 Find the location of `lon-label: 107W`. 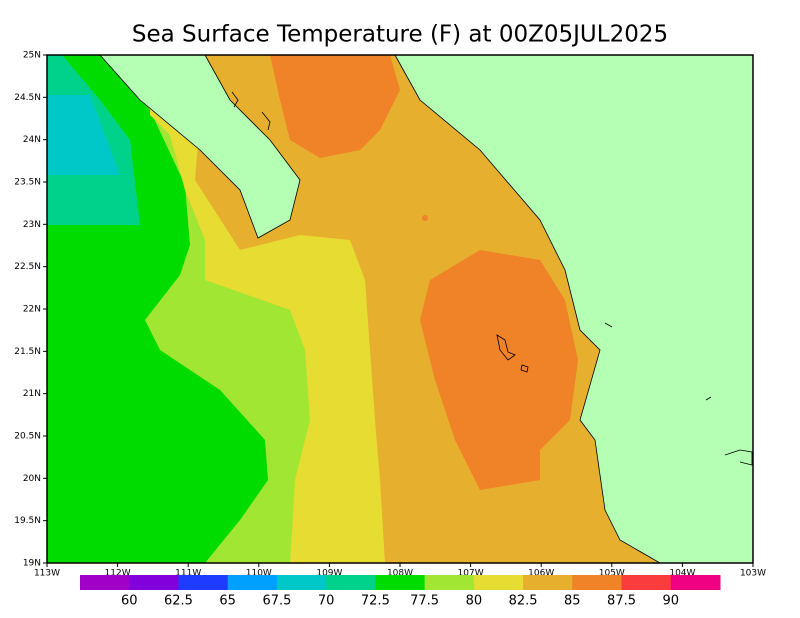

lon-label: 107W is located at coordinates (471, 574).